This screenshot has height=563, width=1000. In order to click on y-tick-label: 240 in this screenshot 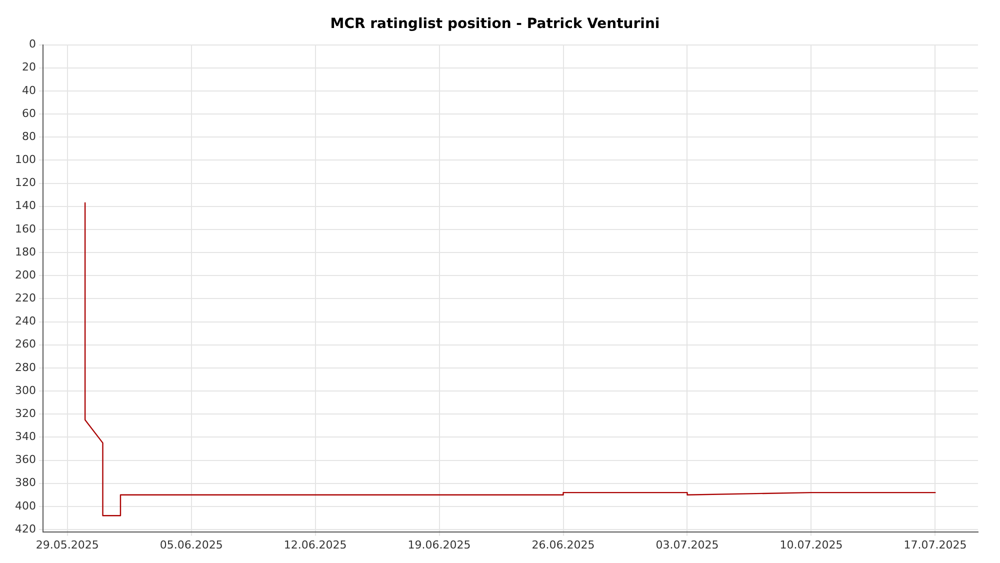, I will do `click(25, 321)`.